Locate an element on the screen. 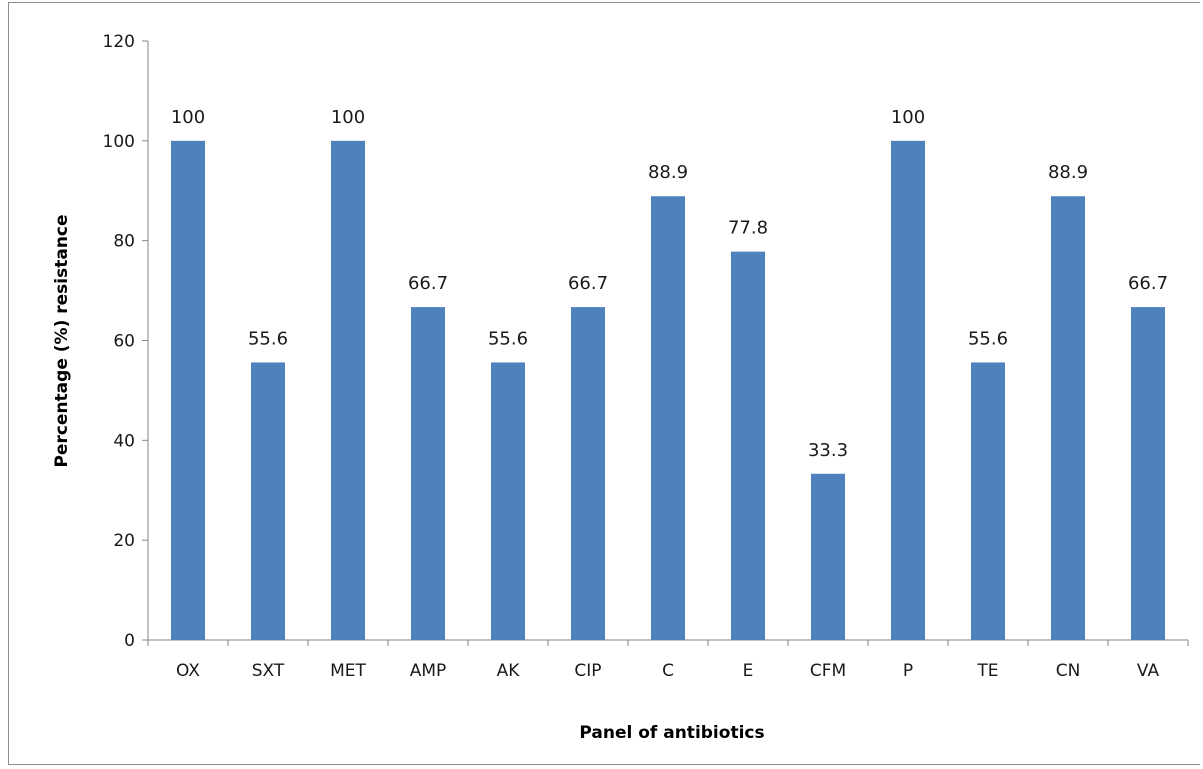 Image resolution: width=1203 pixels, height=769 pixels. y-tick-label: 60 is located at coordinates (124, 342).